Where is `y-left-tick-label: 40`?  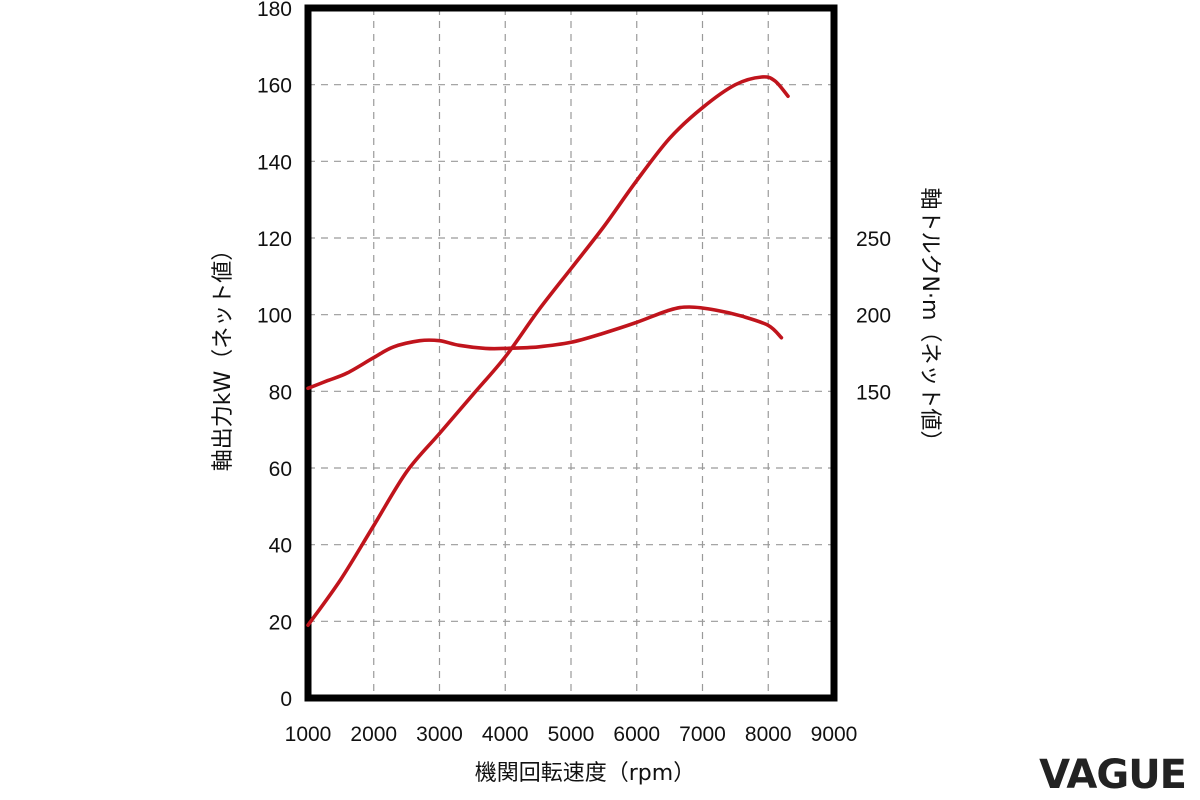 y-left-tick-label: 40 is located at coordinates (280, 546).